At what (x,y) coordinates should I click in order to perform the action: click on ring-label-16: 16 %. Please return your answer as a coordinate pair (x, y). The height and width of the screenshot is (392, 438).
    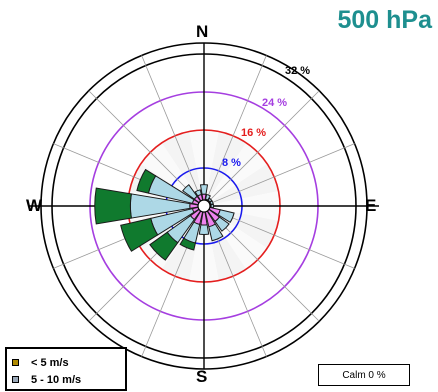
    Looking at the image, I should click on (254, 133).